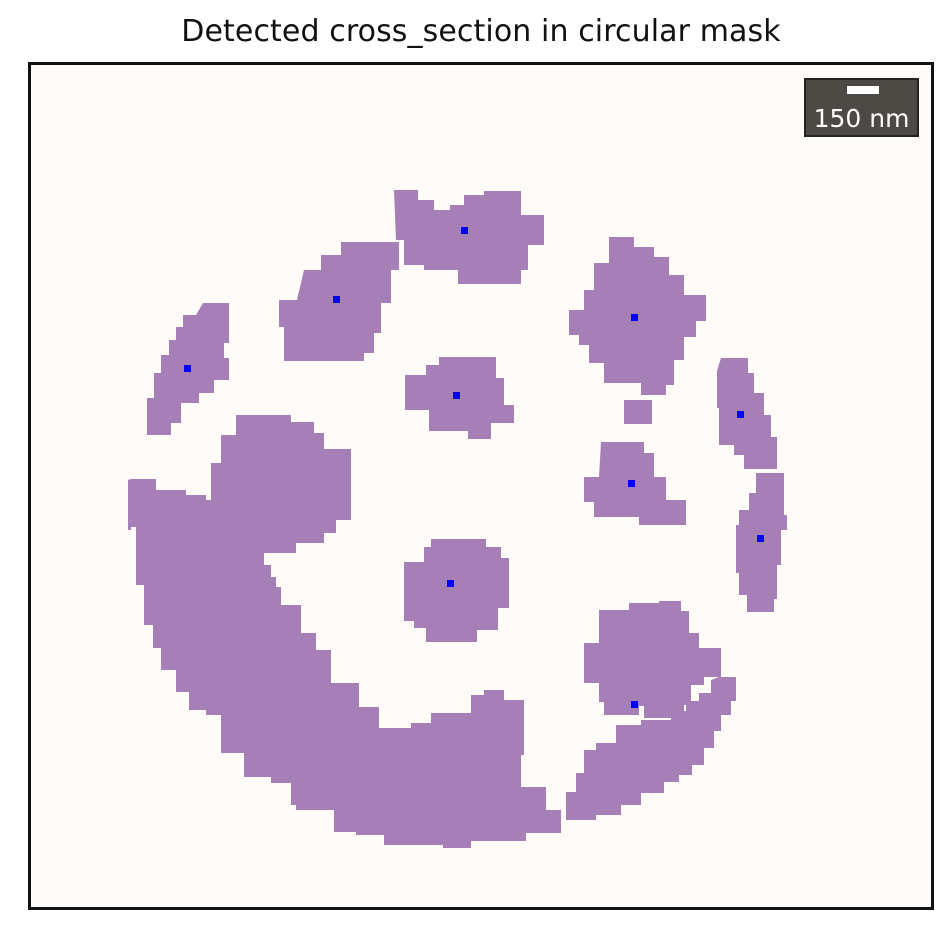 Image resolution: width=952 pixels, height=940 pixels. What do you see at coordinates (481, 31) in the screenshot?
I see `figure-title: Detected cross_section in circular mask` at bounding box center [481, 31].